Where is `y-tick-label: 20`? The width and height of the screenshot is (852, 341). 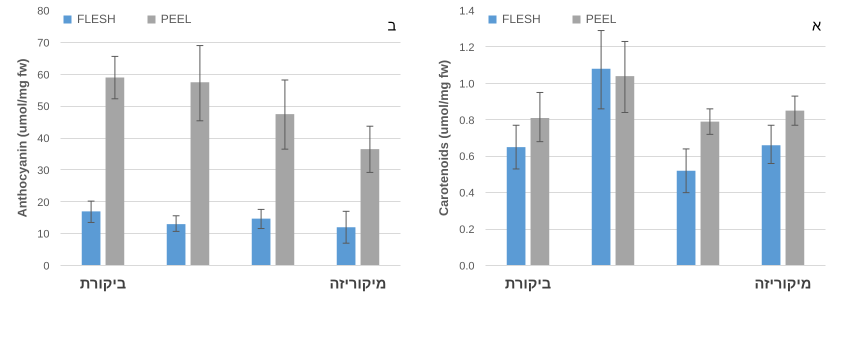 y-tick-label: 20 is located at coordinates (43, 202).